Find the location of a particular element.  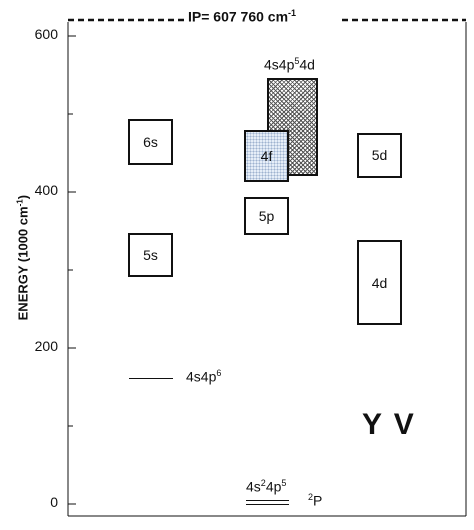

level-box-4f: 4f is located at coordinates (266, 155).